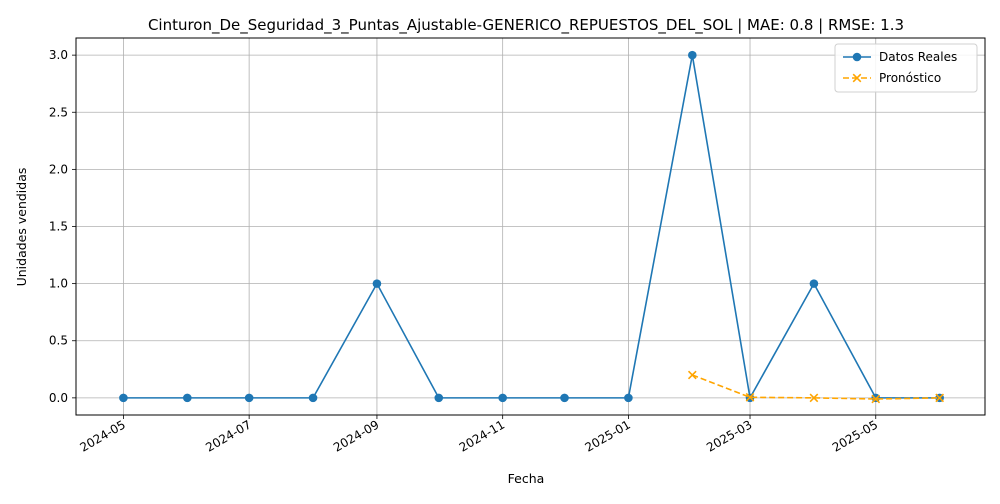 Image resolution: width=1000 pixels, height=504 pixels. What do you see at coordinates (482, 435) in the screenshot?
I see `x-tick-label: 2024-11` at bounding box center [482, 435].